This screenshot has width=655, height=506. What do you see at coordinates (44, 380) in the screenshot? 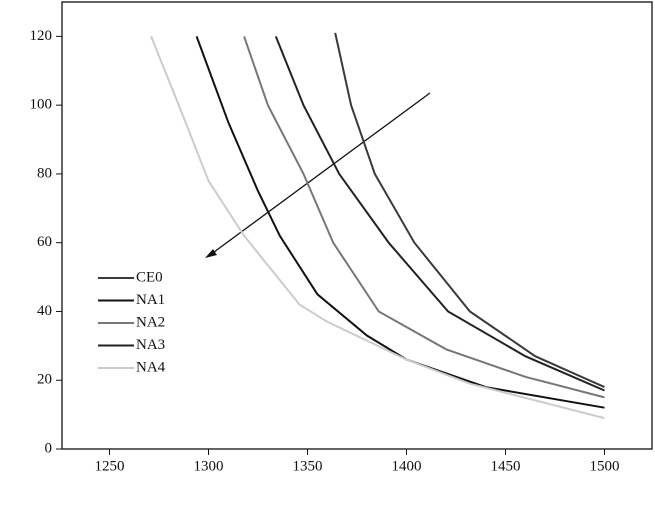
I see `y-tick-label: 20` at bounding box center [44, 380].